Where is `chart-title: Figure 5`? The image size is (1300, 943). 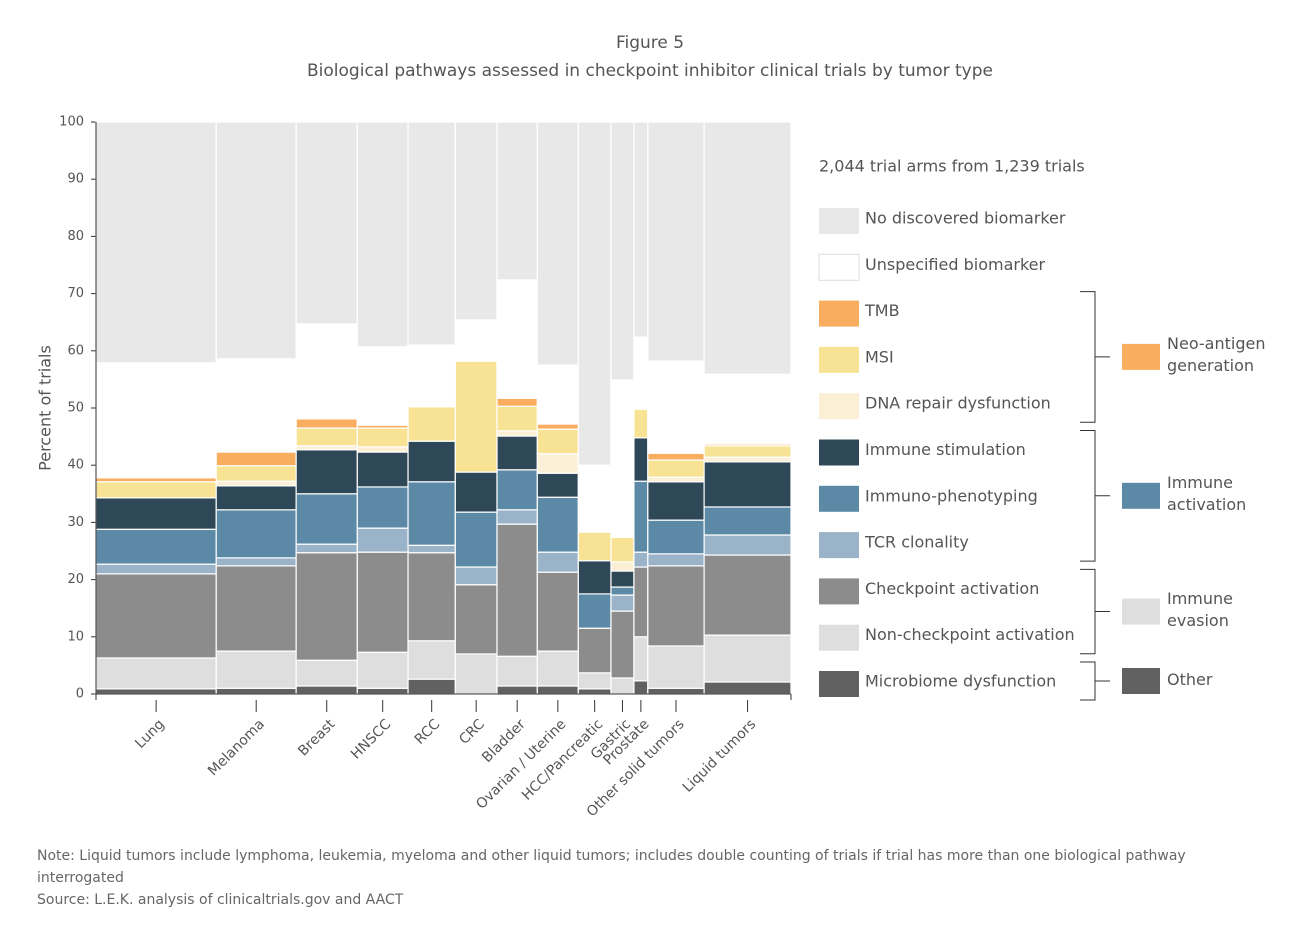 chart-title: Figure 5 is located at coordinates (650, 43).